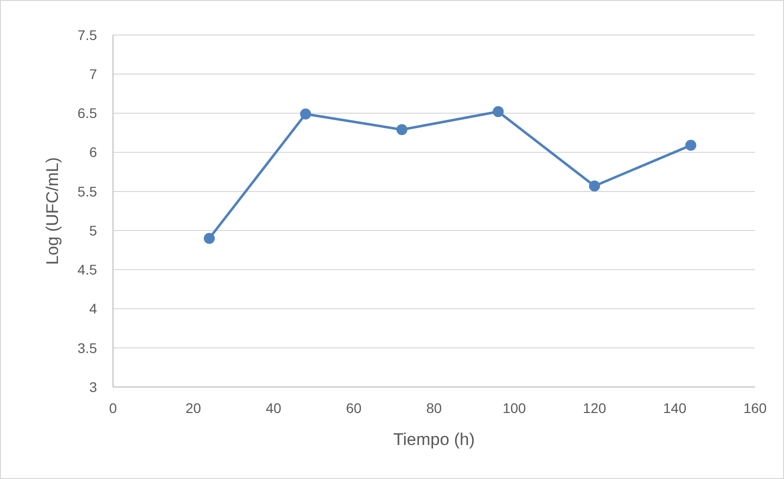 Image resolution: width=784 pixels, height=479 pixels. Describe the element at coordinates (113, 408) in the screenshot. I see `x-tick-label: 0` at that location.